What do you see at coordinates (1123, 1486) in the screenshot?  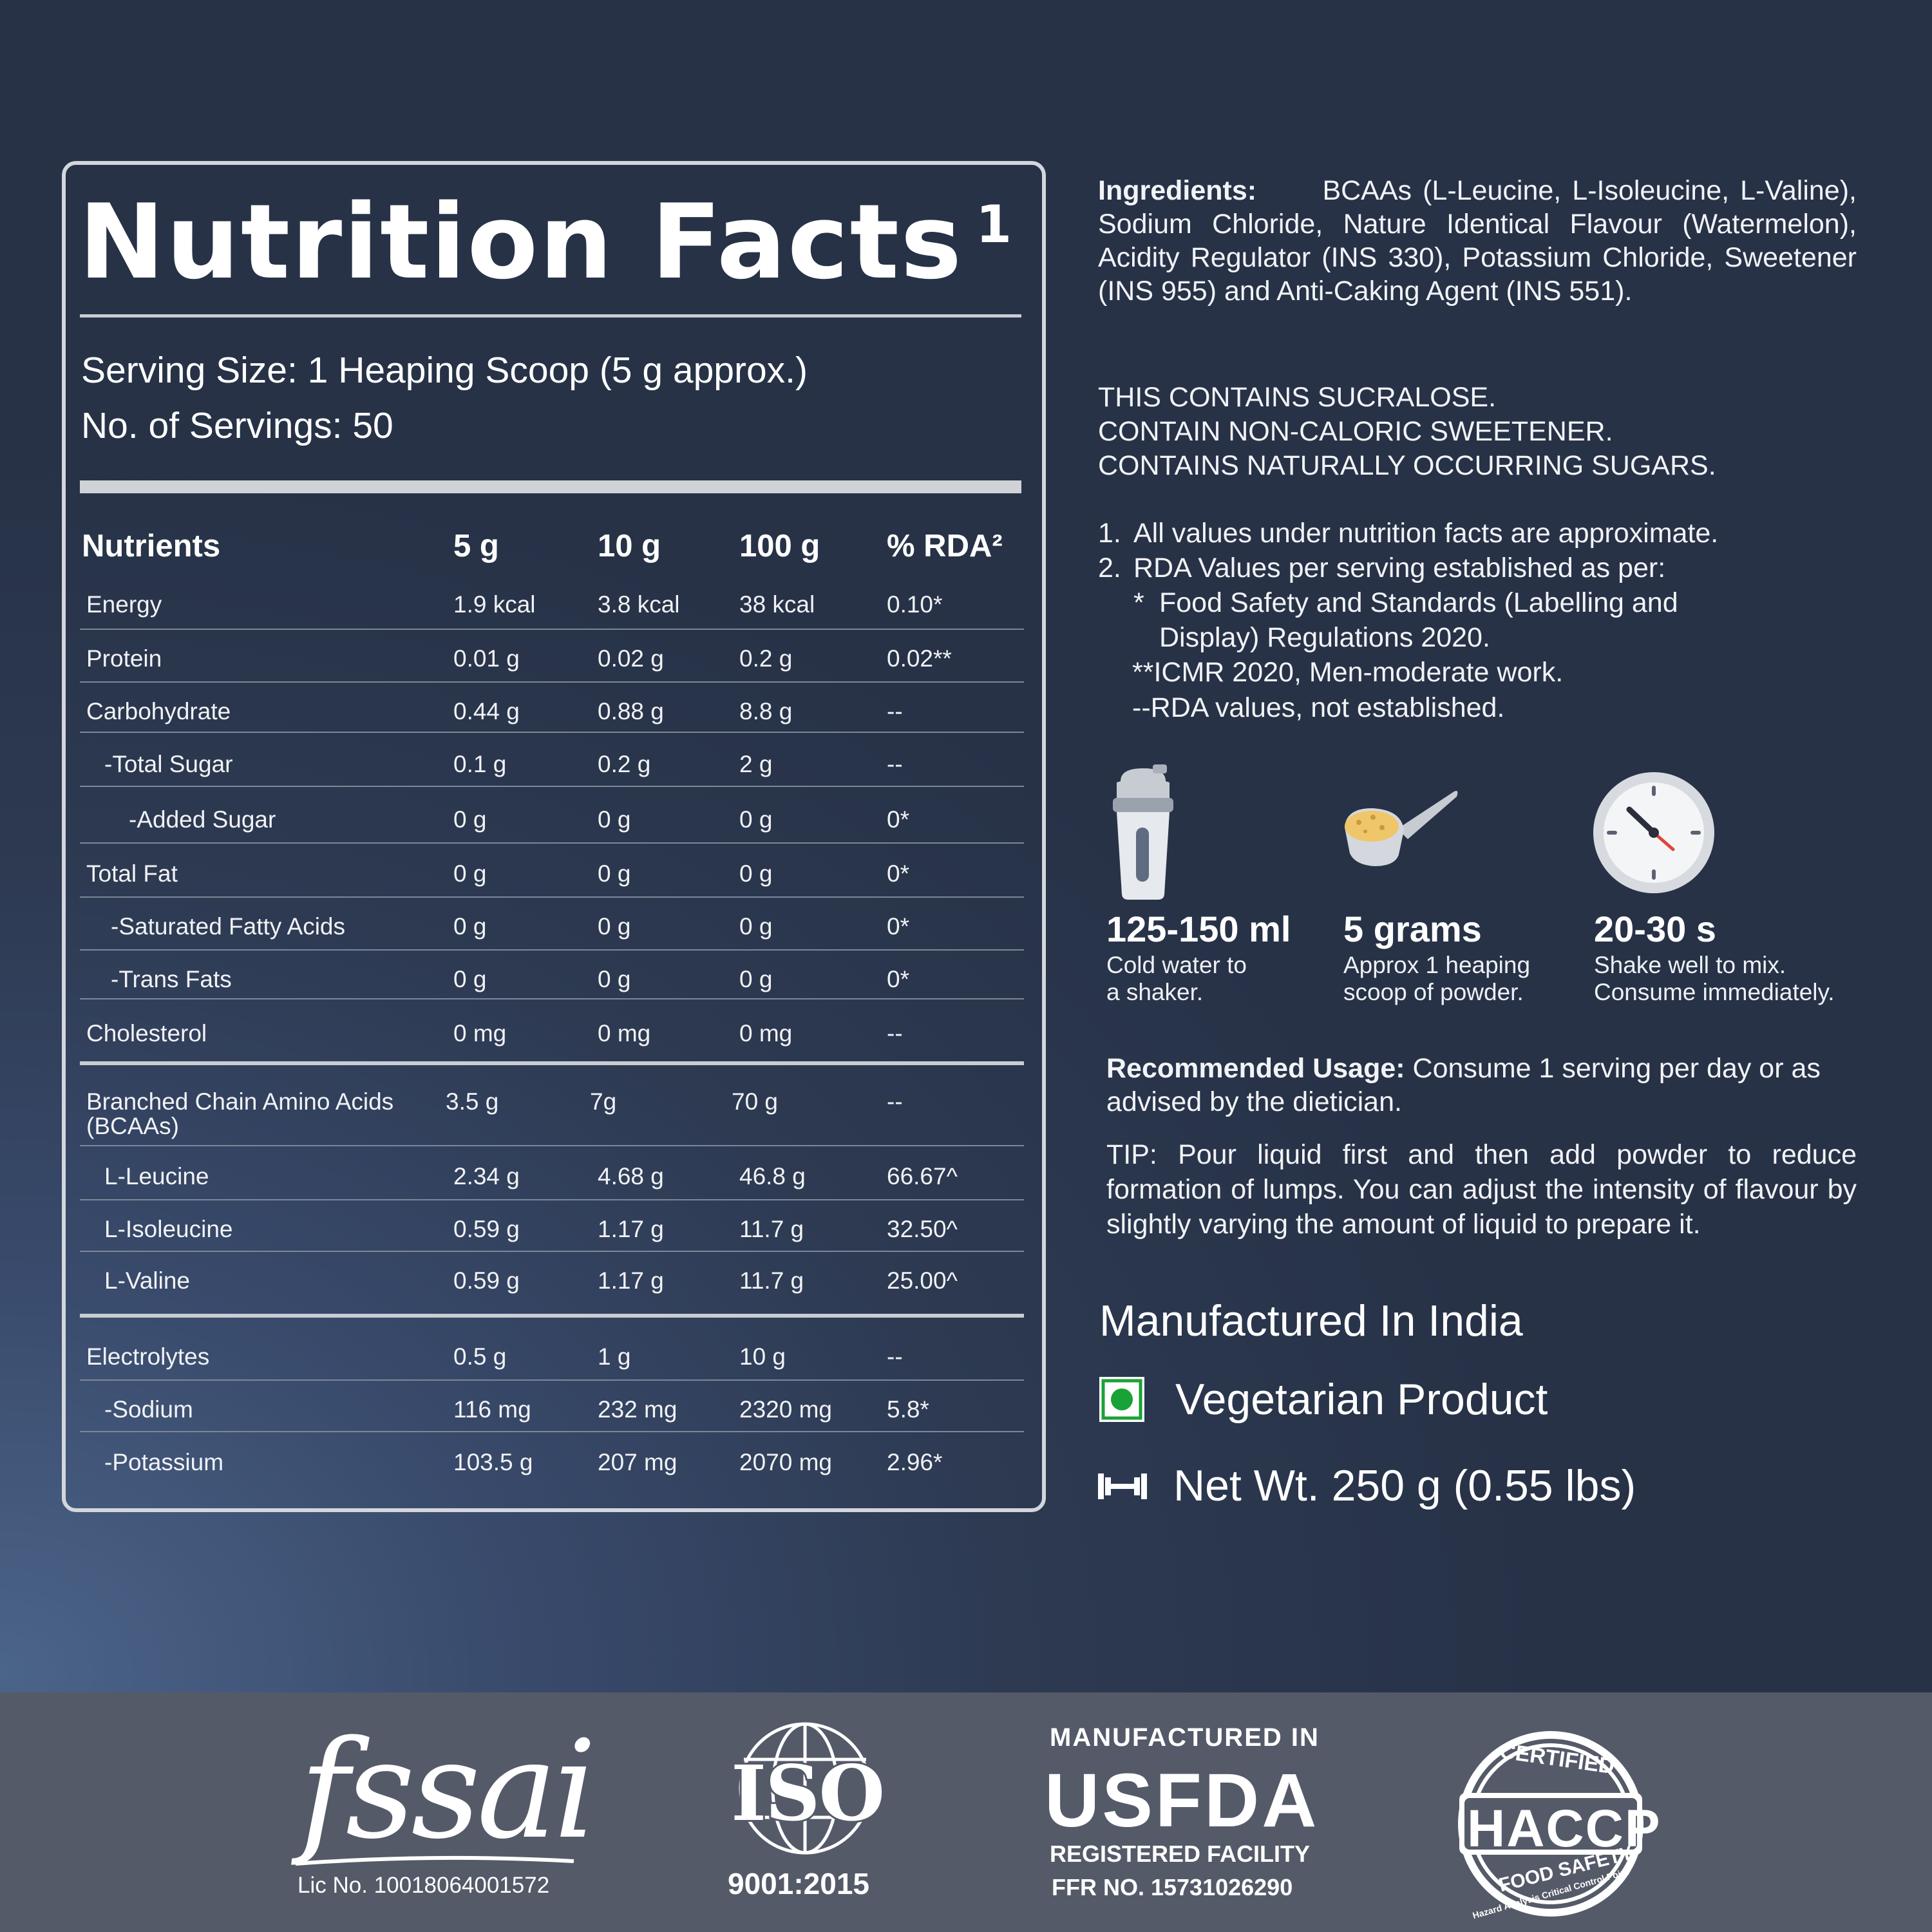 I see `weight-dumbbell-icon` at bounding box center [1123, 1486].